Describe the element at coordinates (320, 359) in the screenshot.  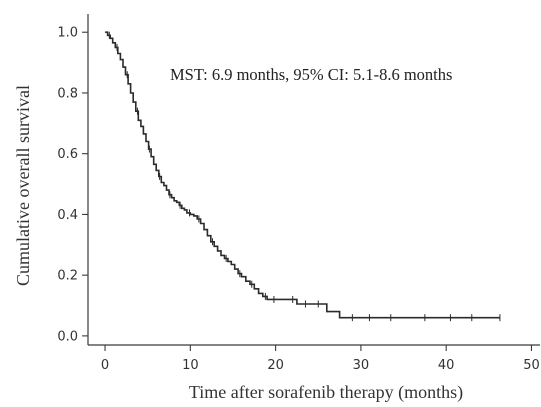
I see `x-axis-ticks: 0 10 20 30 40 50` at that location.